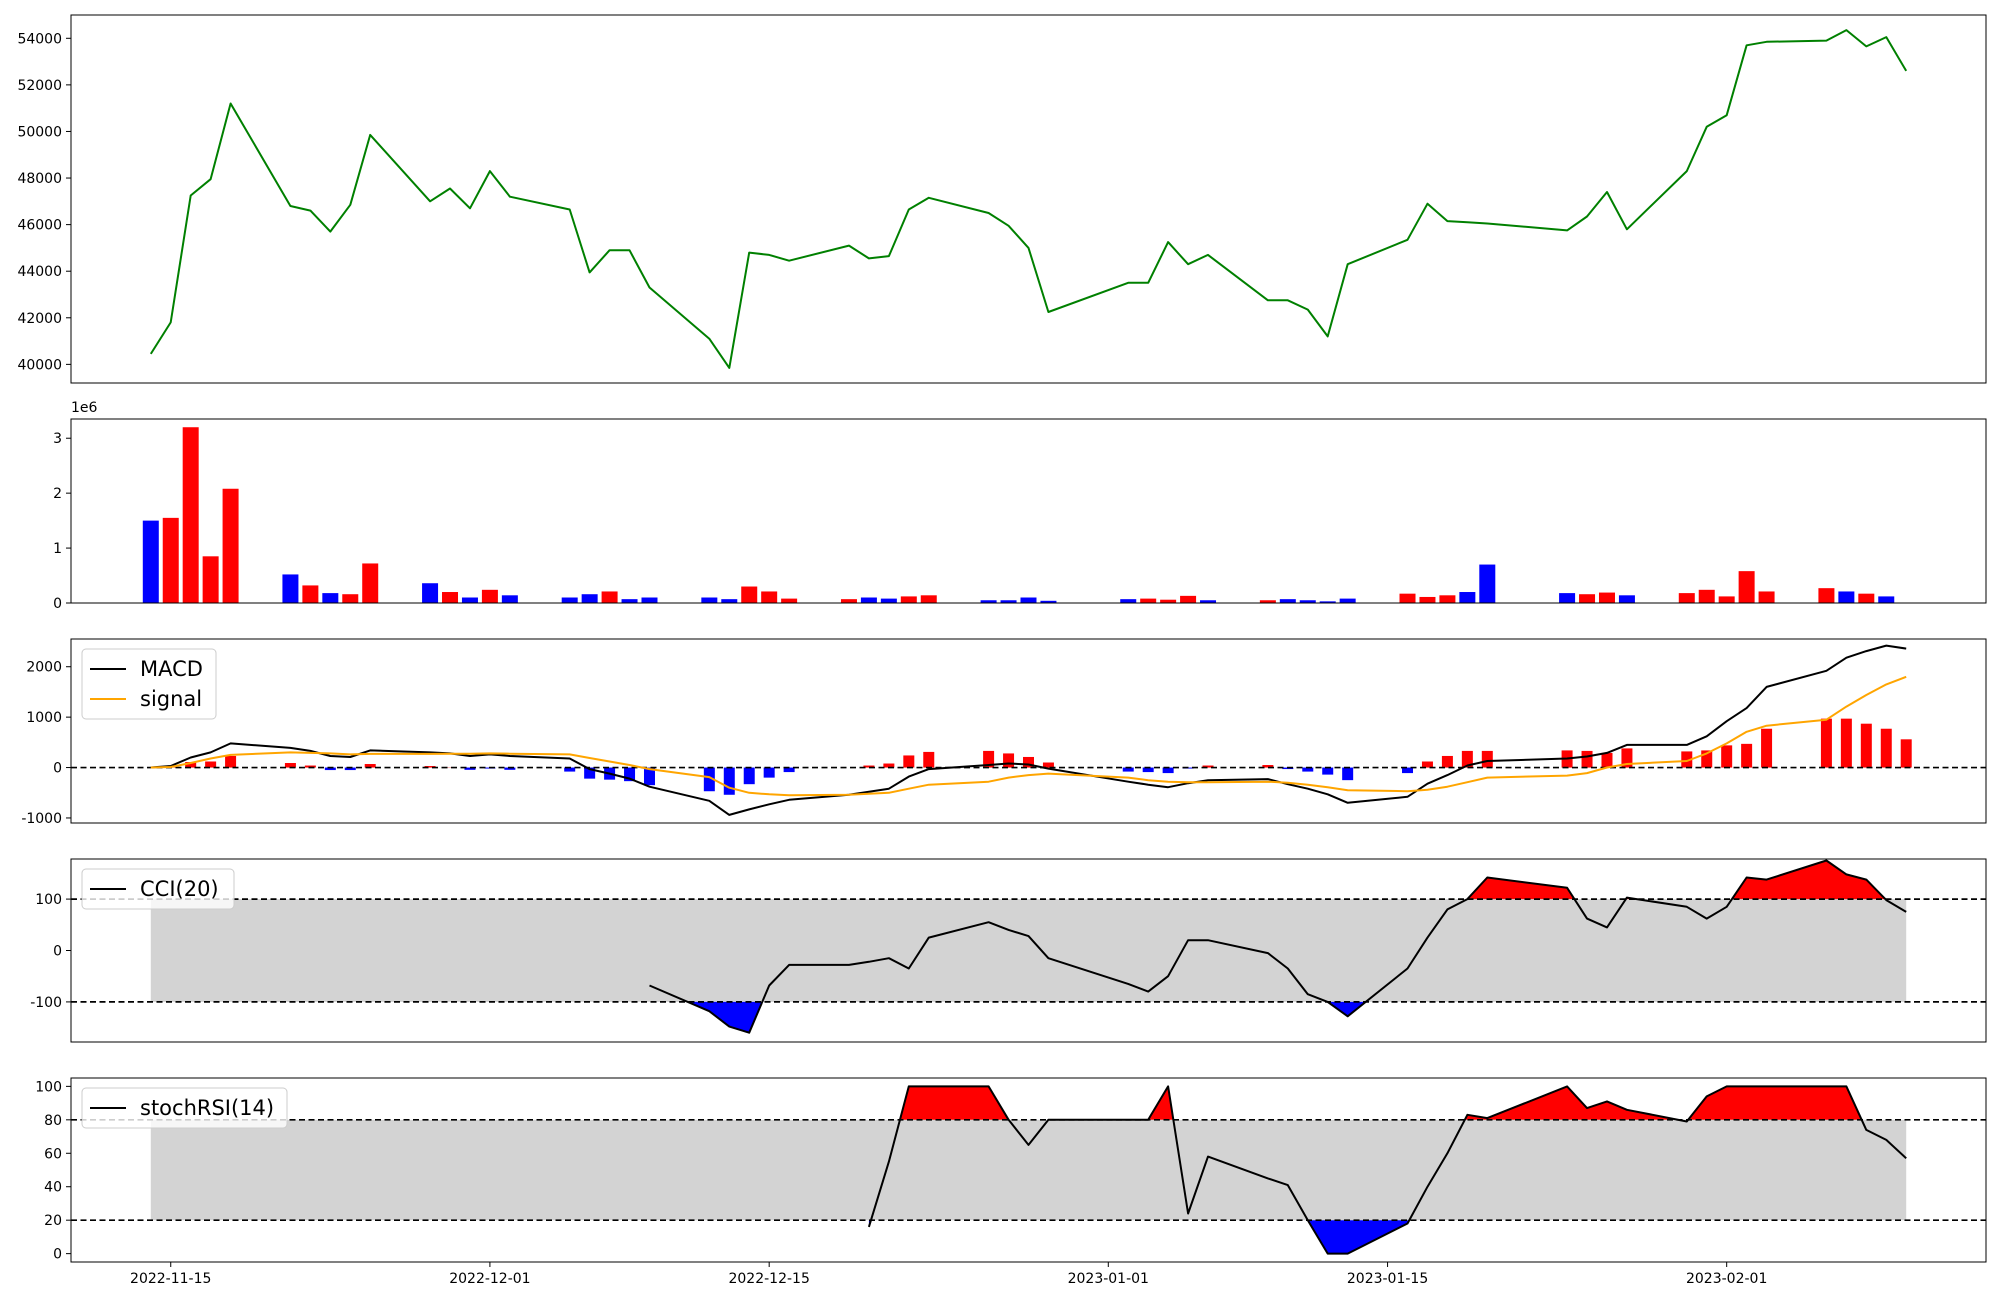 The image size is (2000, 1300). I want to click on volume-exponent-label: 1e6, so click(84, 408).